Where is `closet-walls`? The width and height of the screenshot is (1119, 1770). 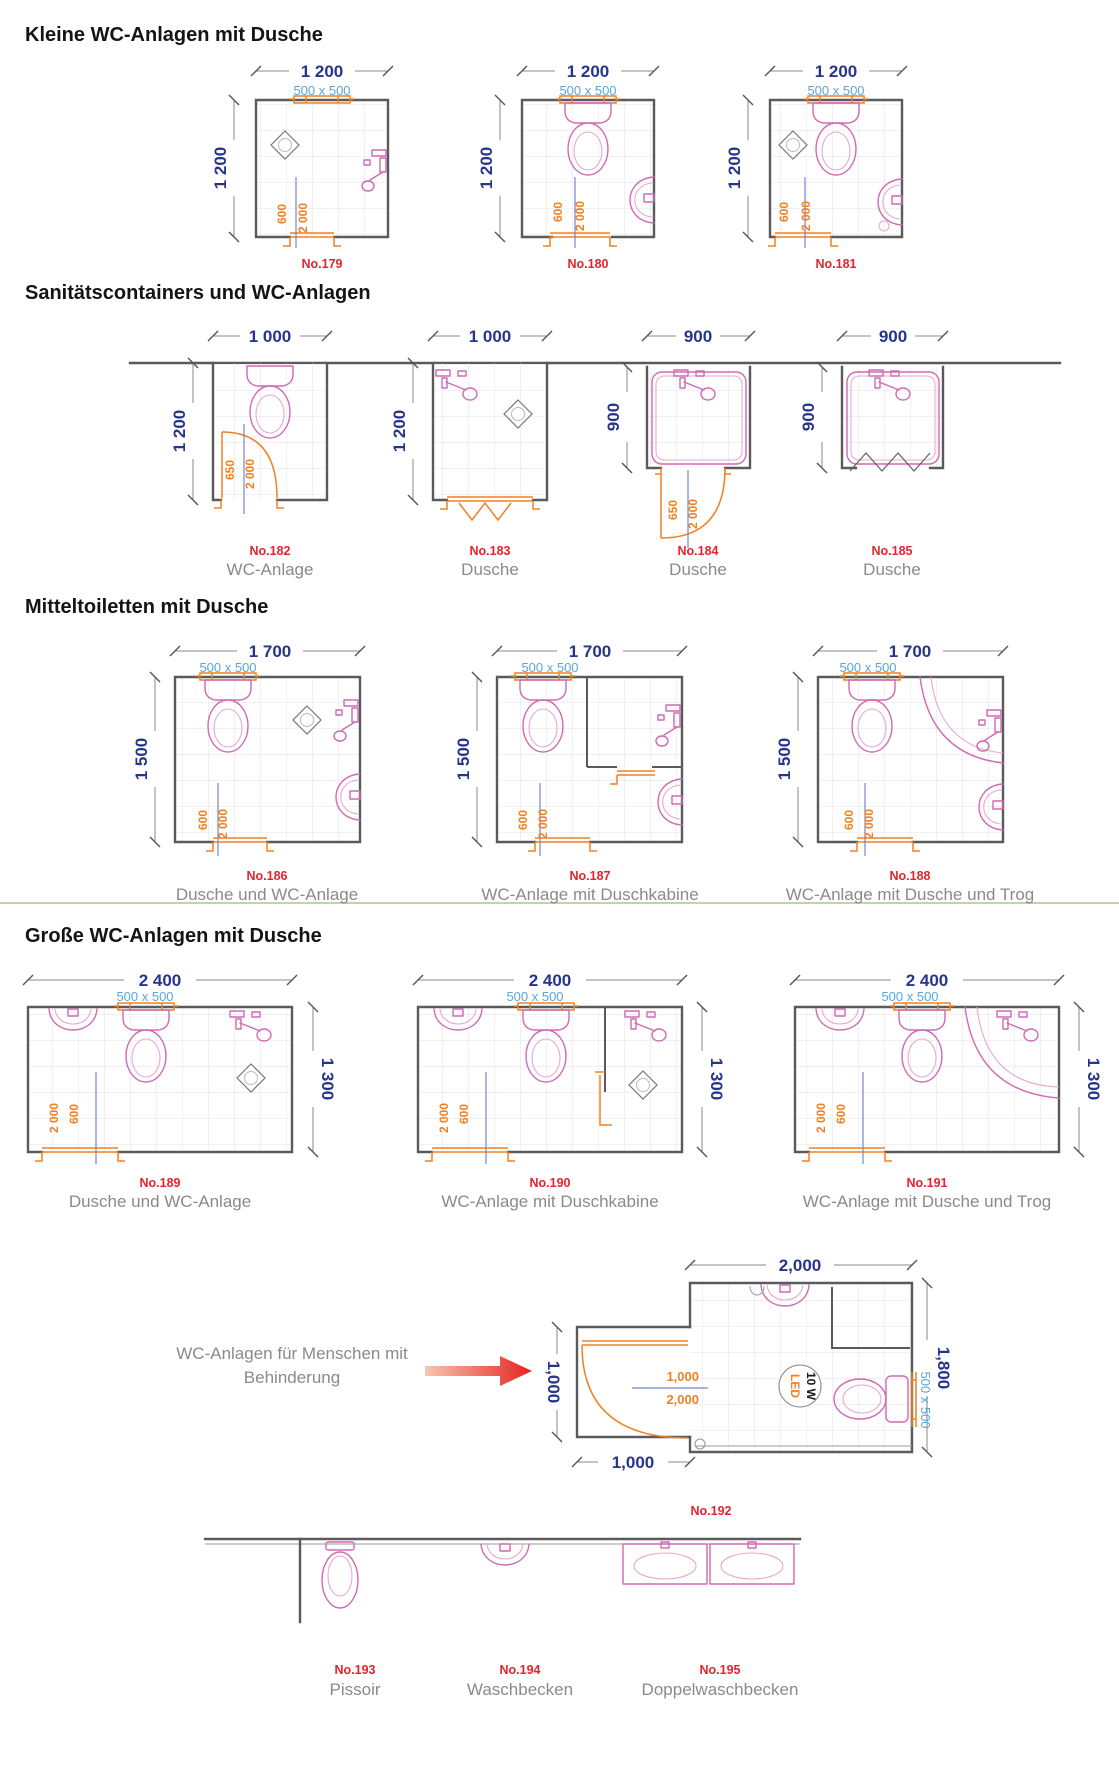
closet-walls is located at coordinates (870, 1318).